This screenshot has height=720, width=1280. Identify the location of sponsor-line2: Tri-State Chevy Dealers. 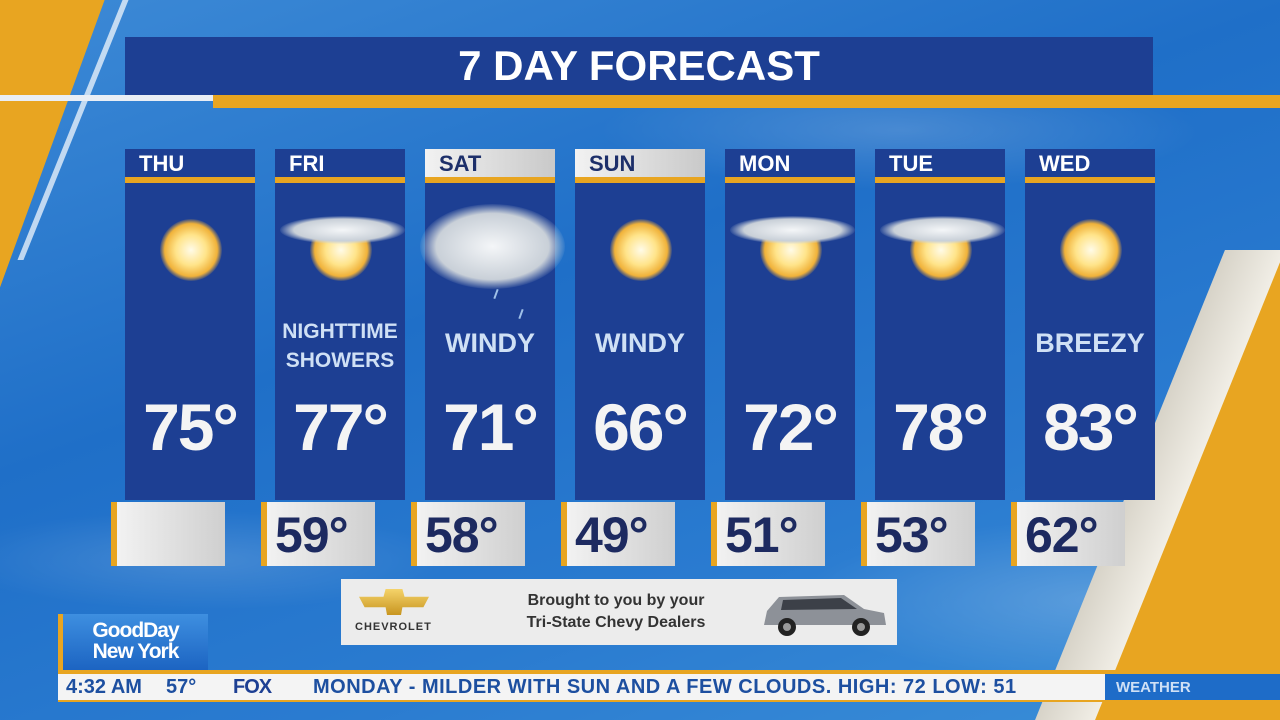
(616, 622).